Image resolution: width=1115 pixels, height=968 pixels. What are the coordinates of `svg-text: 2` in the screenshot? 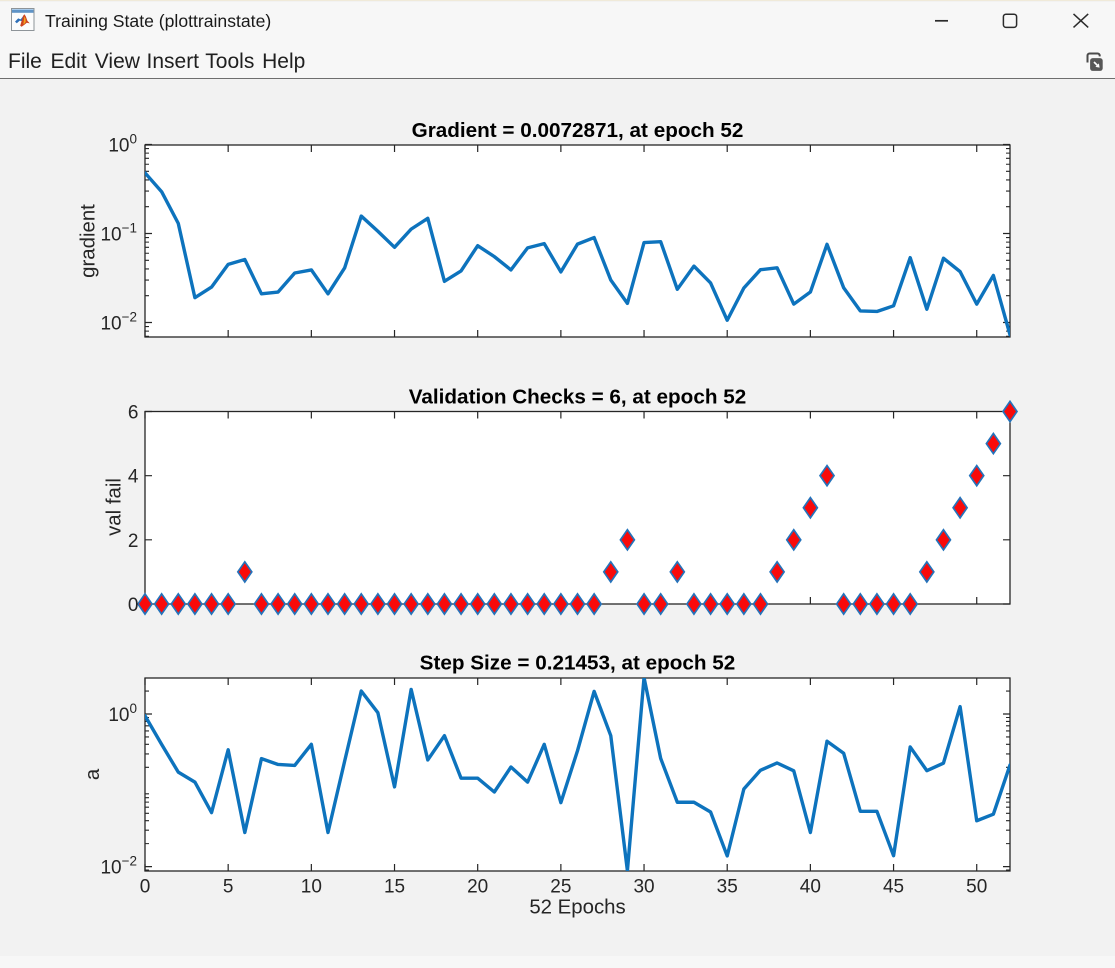 It's located at (133, 541).